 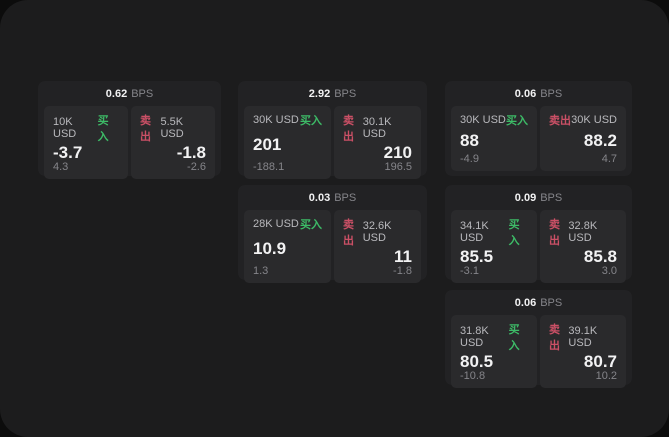 I want to click on buy-price: 88, so click(x=469, y=140).